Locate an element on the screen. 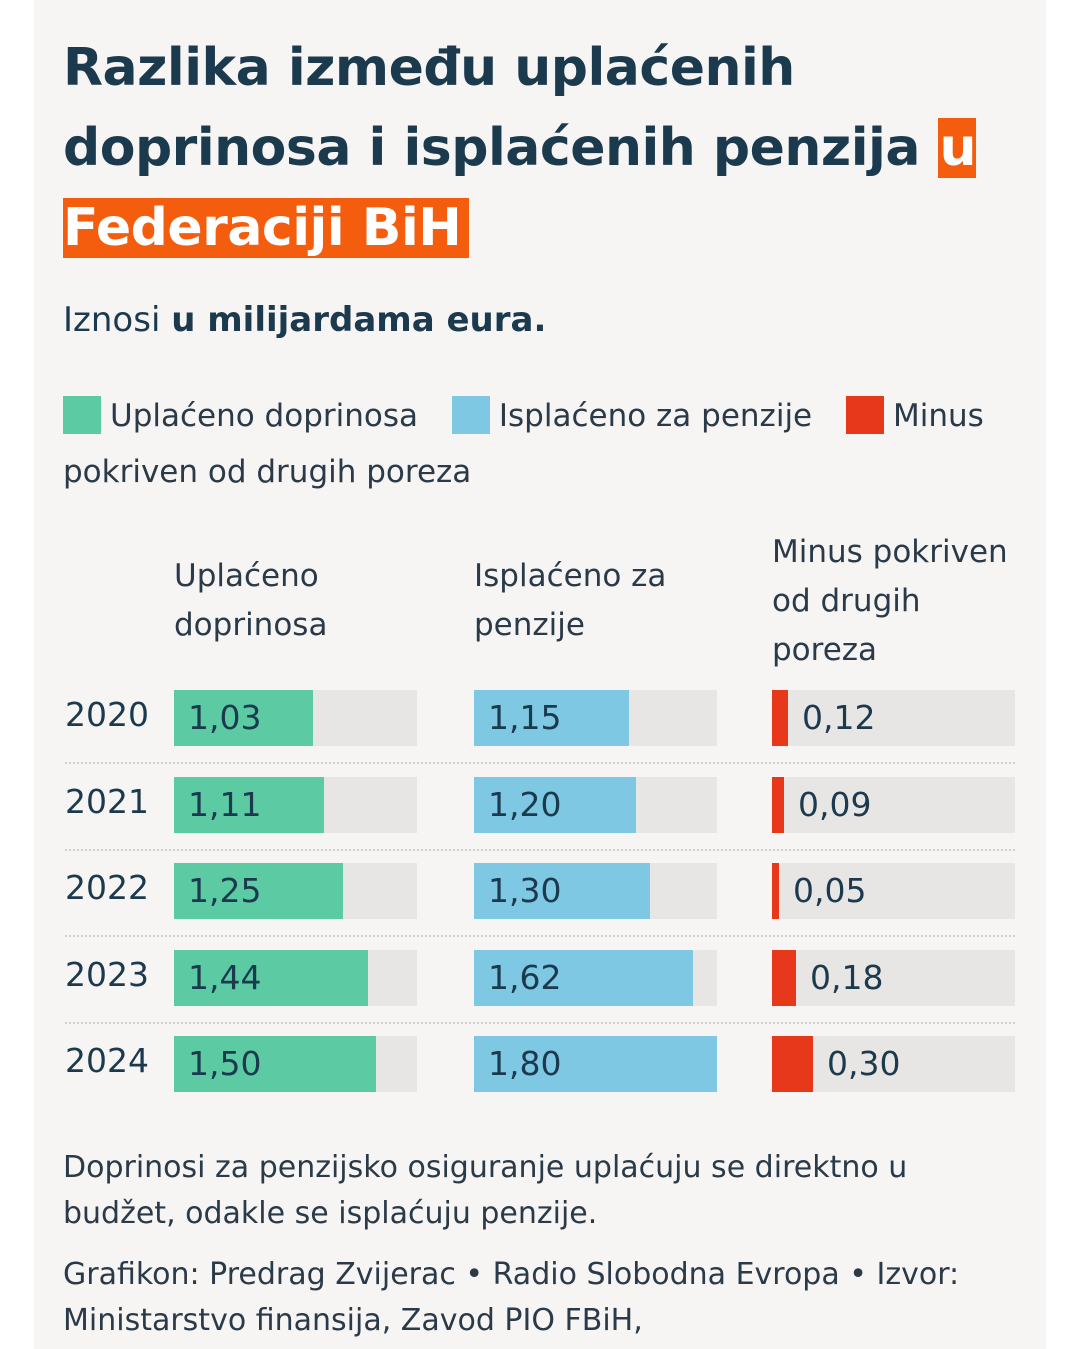 The width and height of the screenshot is (1079, 1349). subtitle-unit: u milijardama eura. is located at coordinates (359, 320).